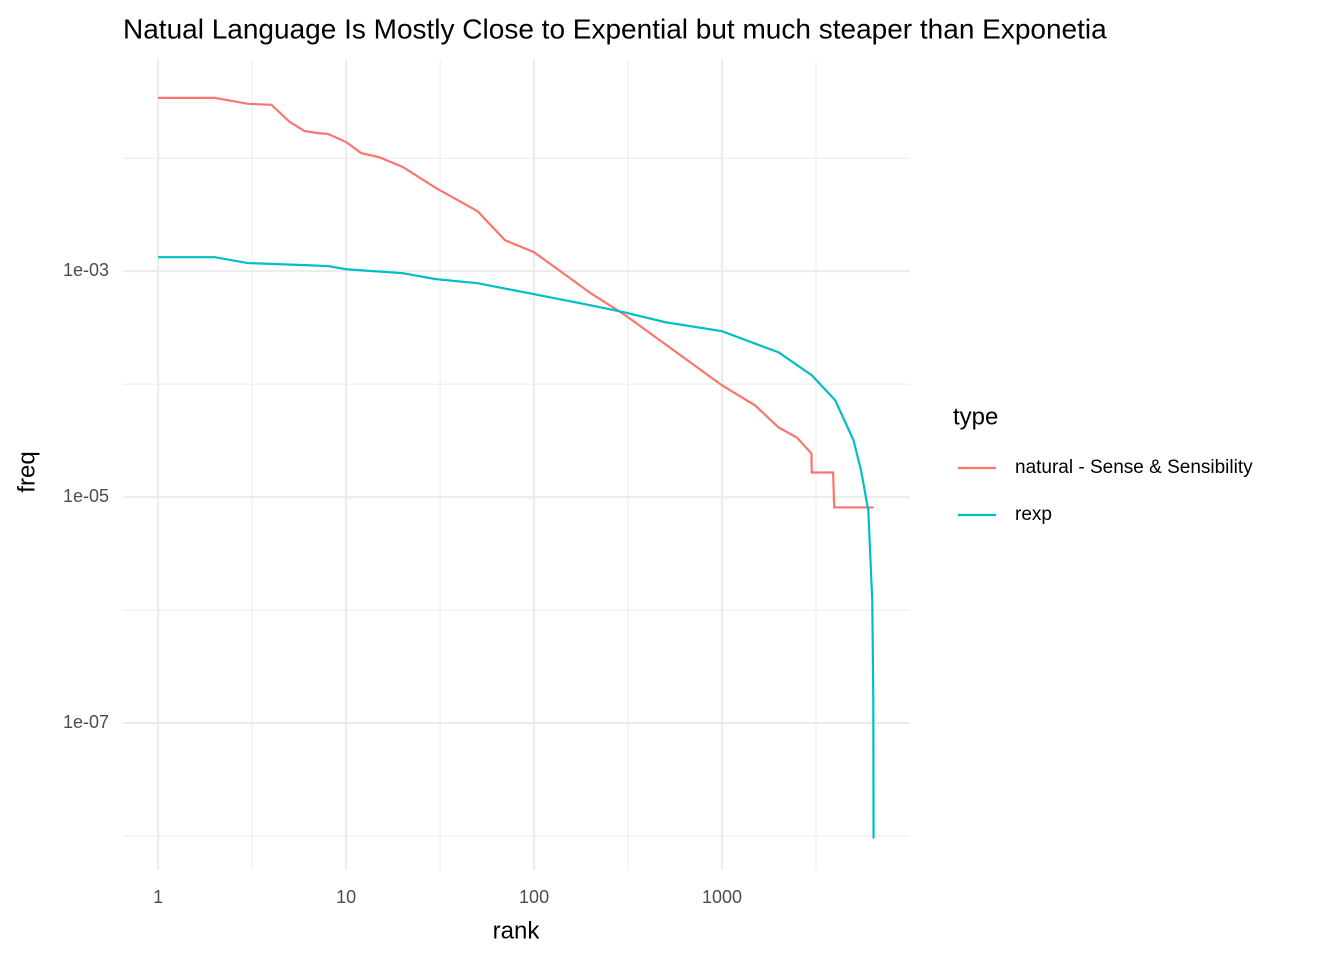  What do you see at coordinates (26, 471) in the screenshot?
I see `y-axis-label: freq` at bounding box center [26, 471].